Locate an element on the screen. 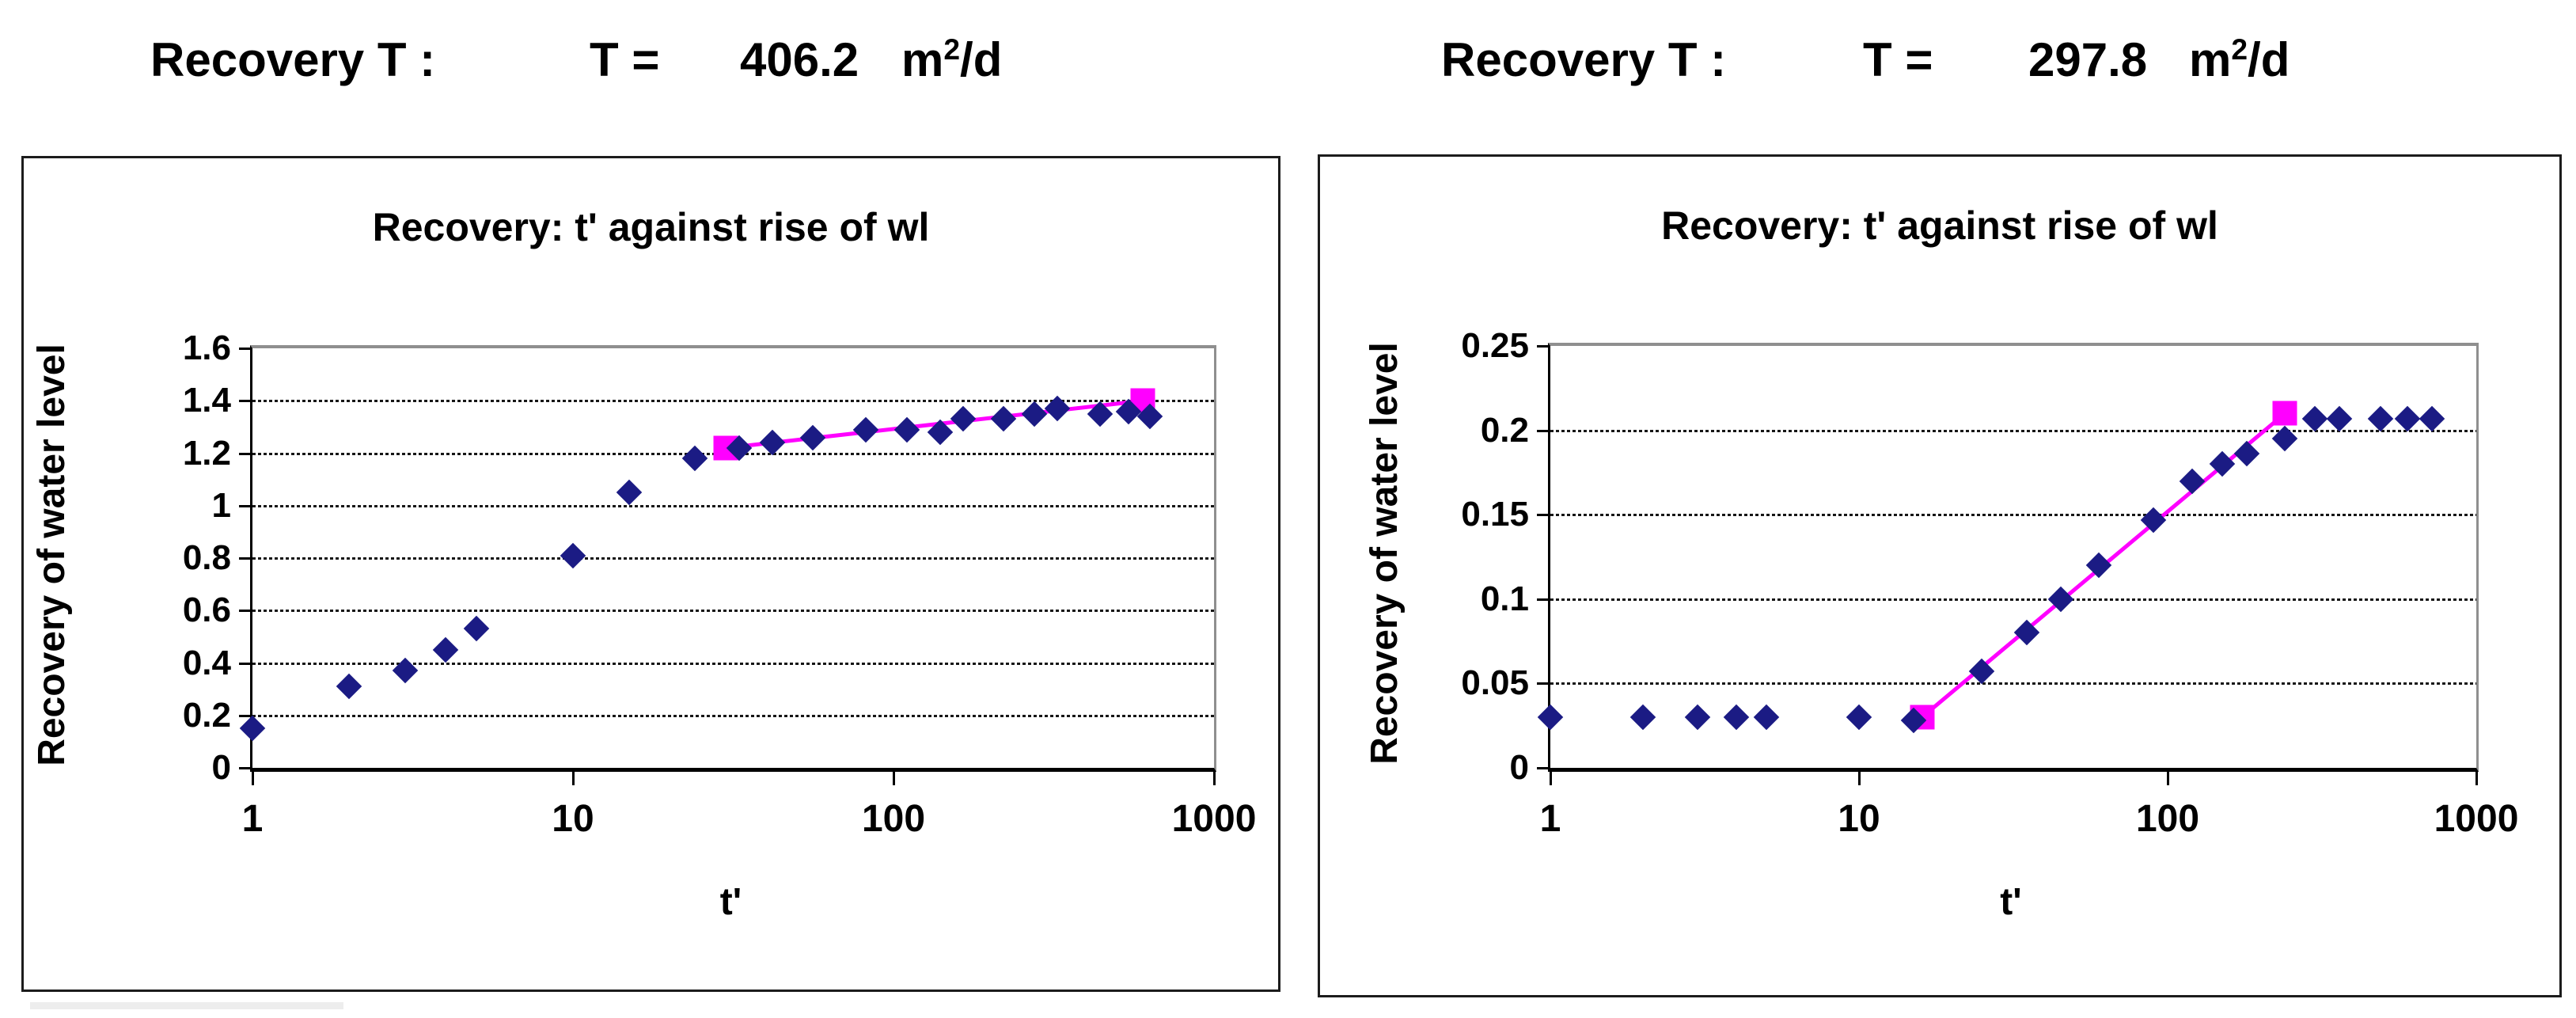 The height and width of the screenshot is (1018, 2576). left-header-value: 406.2 is located at coordinates (799, 59).